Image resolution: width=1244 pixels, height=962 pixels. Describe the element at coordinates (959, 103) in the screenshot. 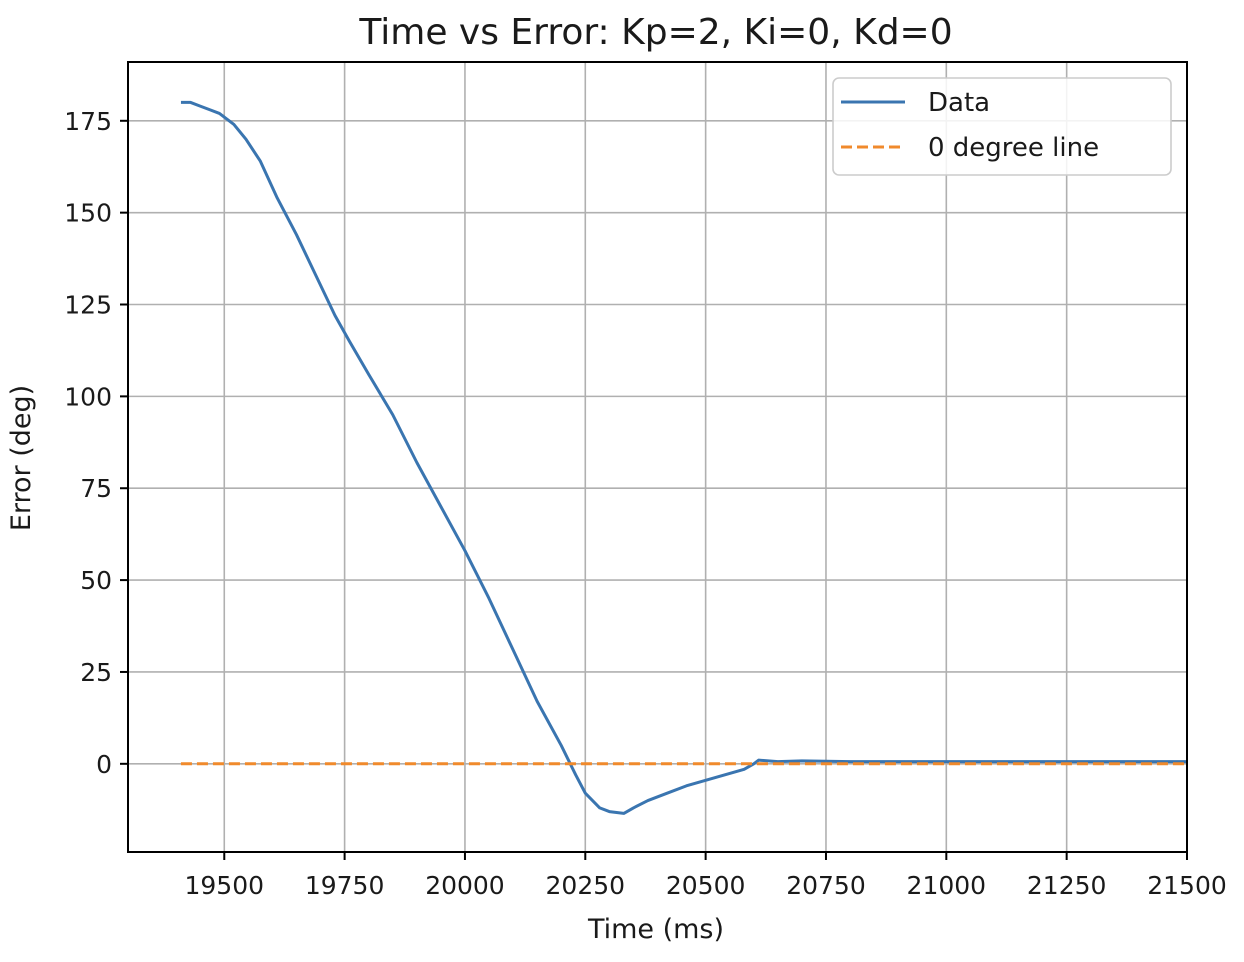

I see `legend-label-data: Data` at that location.